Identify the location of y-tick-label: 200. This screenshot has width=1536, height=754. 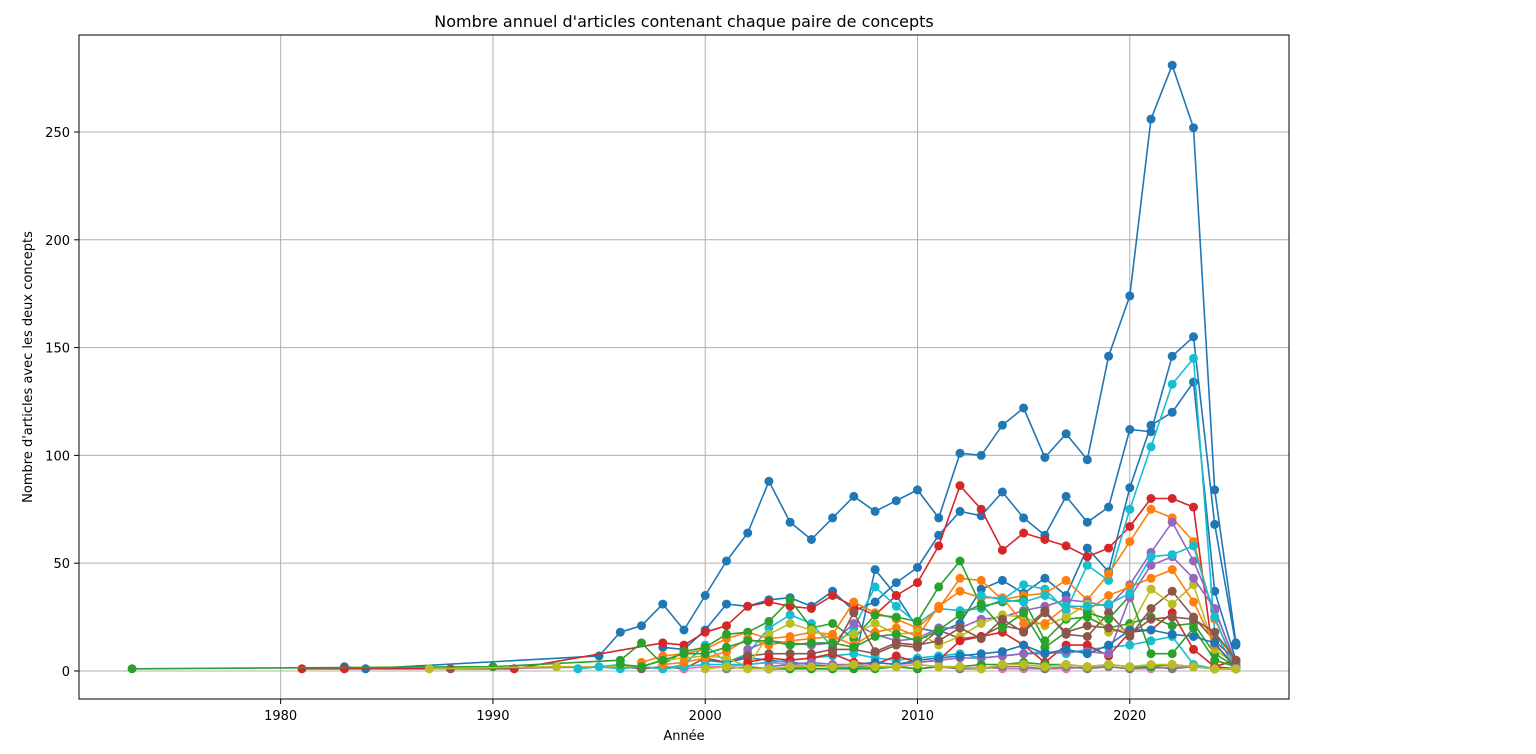
(57, 241).